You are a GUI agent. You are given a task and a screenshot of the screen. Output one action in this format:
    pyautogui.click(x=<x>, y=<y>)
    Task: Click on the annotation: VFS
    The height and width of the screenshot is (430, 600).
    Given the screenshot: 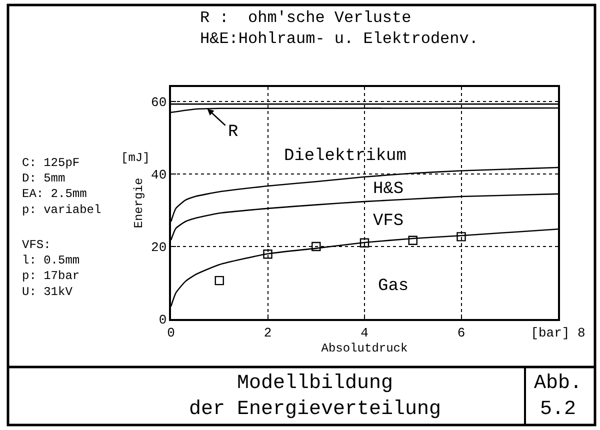 What is the action you would take?
    pyautogui.click(x=388, y=221)
    